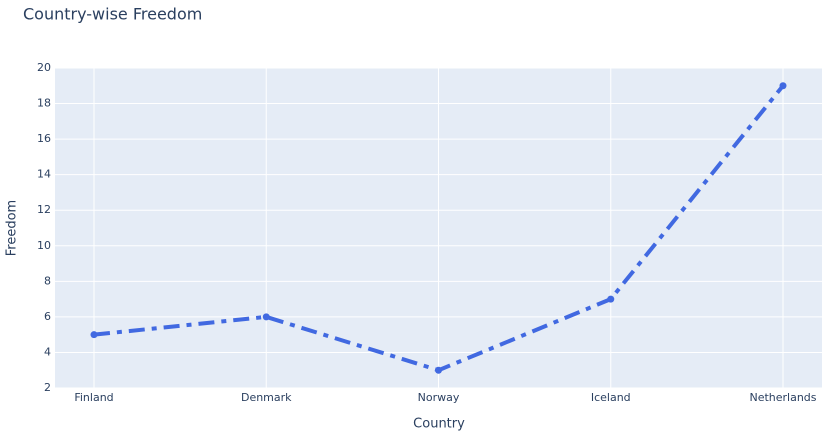 The height and width of the screenshot is (435, 833). I want to click on x-tick-label: Netherlands, so click(782, 397).